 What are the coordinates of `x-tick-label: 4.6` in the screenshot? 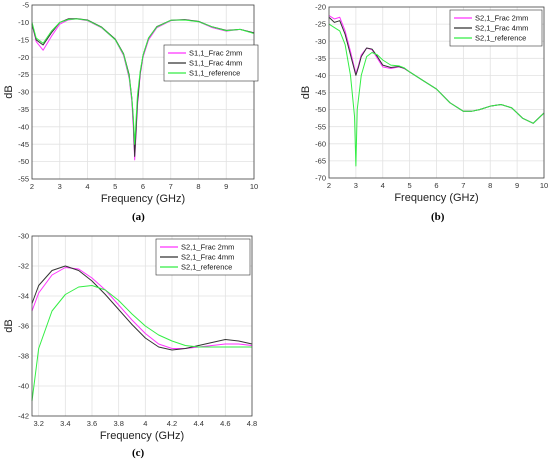 It's located at (225, 423).